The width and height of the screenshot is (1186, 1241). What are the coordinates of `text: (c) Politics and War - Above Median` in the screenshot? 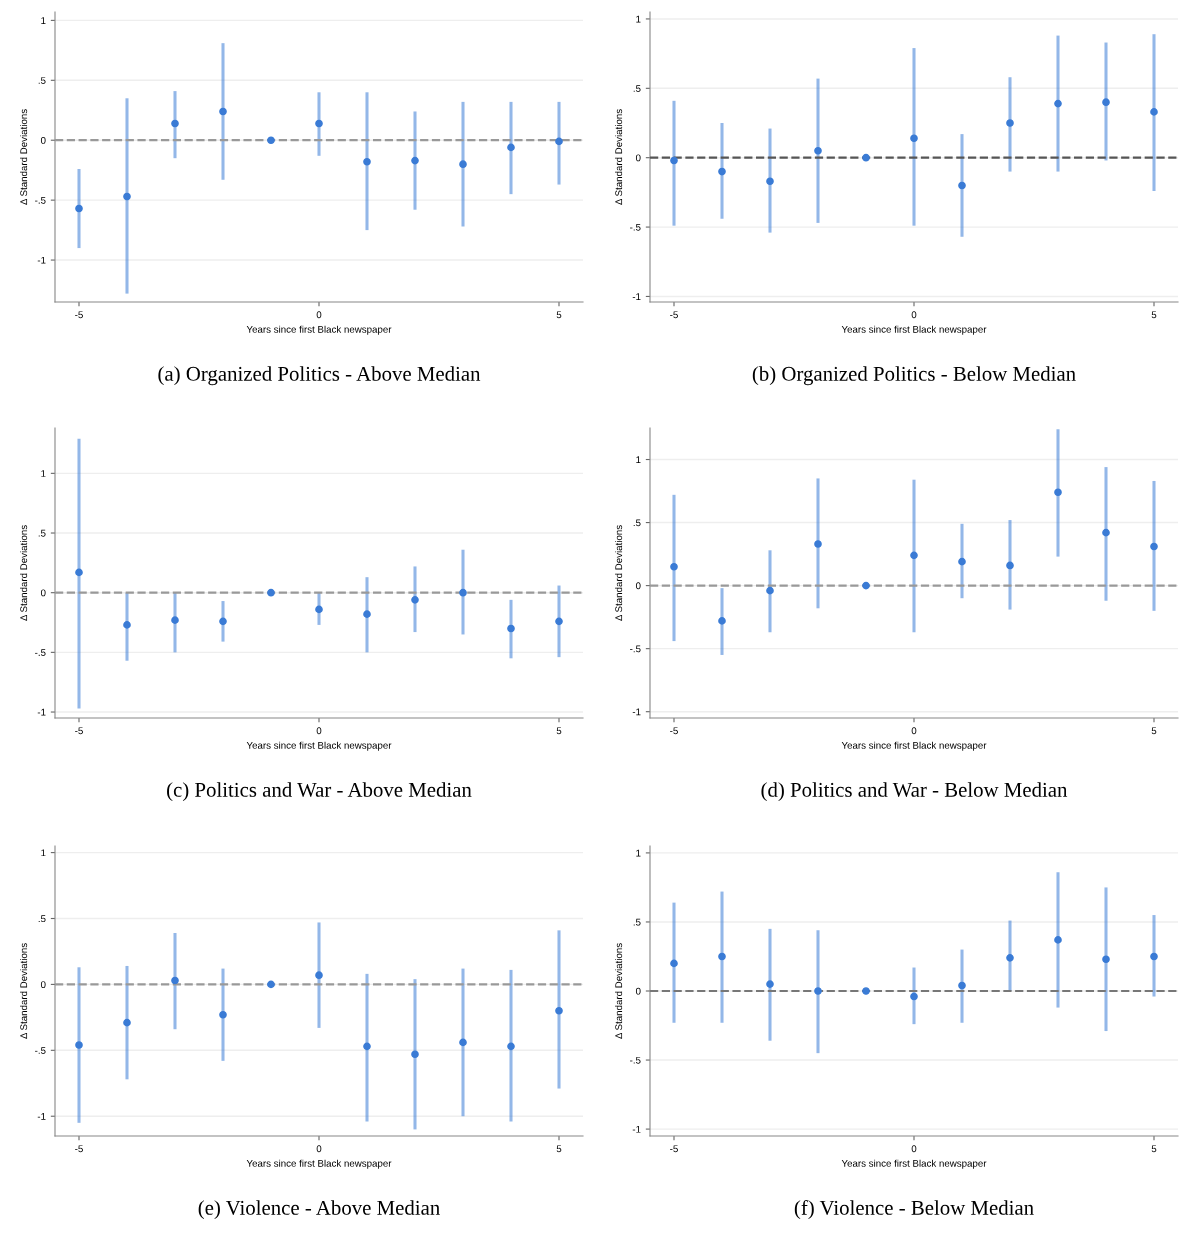 It's located at (319, 792).